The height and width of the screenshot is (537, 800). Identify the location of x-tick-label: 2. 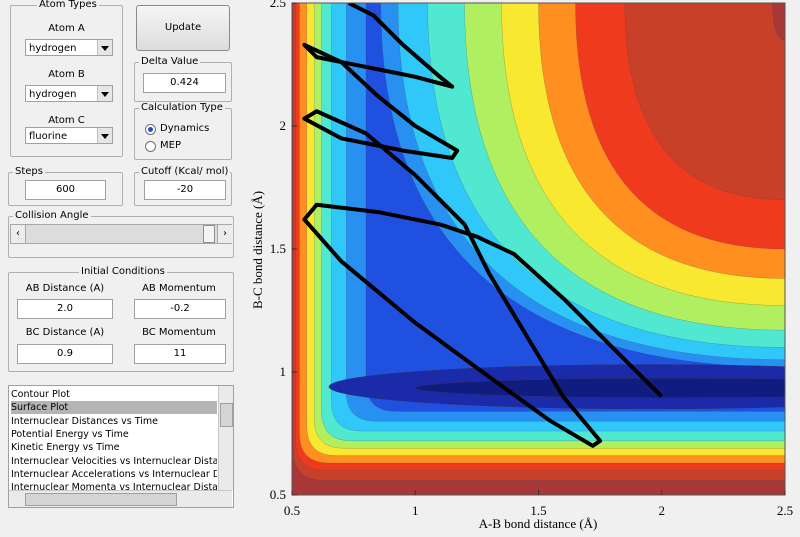
(662, 510).